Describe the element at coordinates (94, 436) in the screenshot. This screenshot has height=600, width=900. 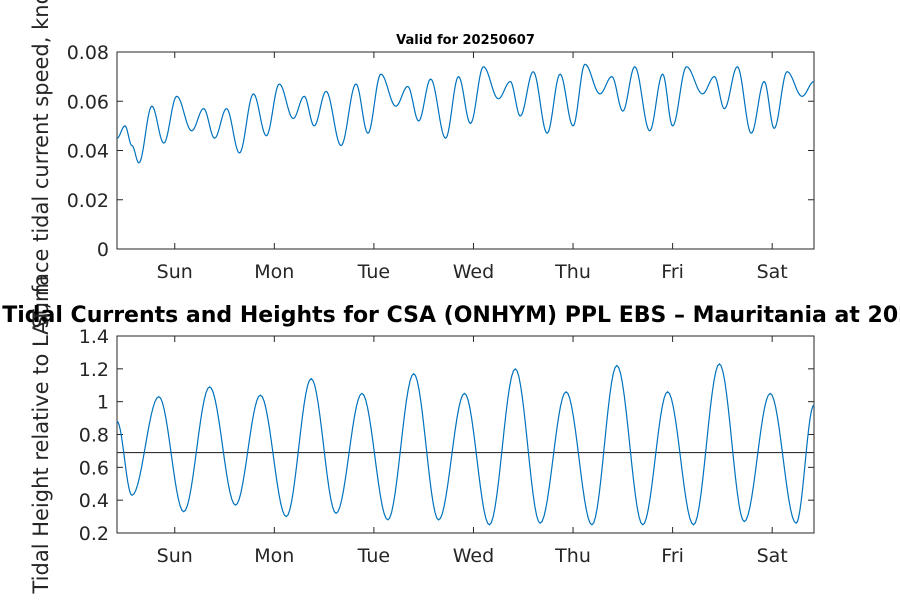
I see `y-tick-label: 0.8` at that location.